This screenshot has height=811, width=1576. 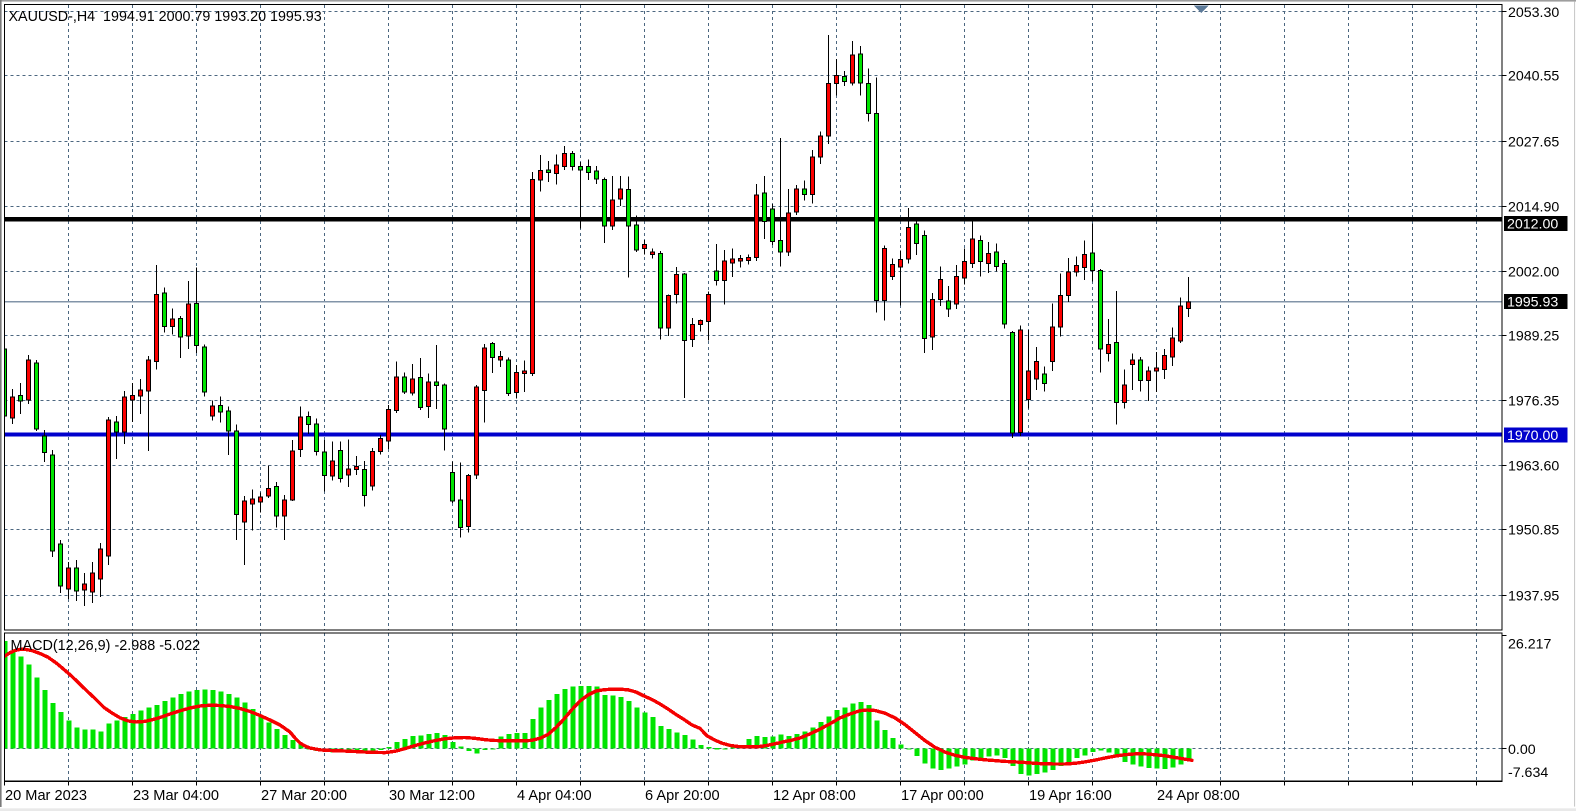 What do you see at coordinates (176, 796) in the screenshot?
I see `svg-text: 23 Mar 04:00` at bounding box center [176, 796].